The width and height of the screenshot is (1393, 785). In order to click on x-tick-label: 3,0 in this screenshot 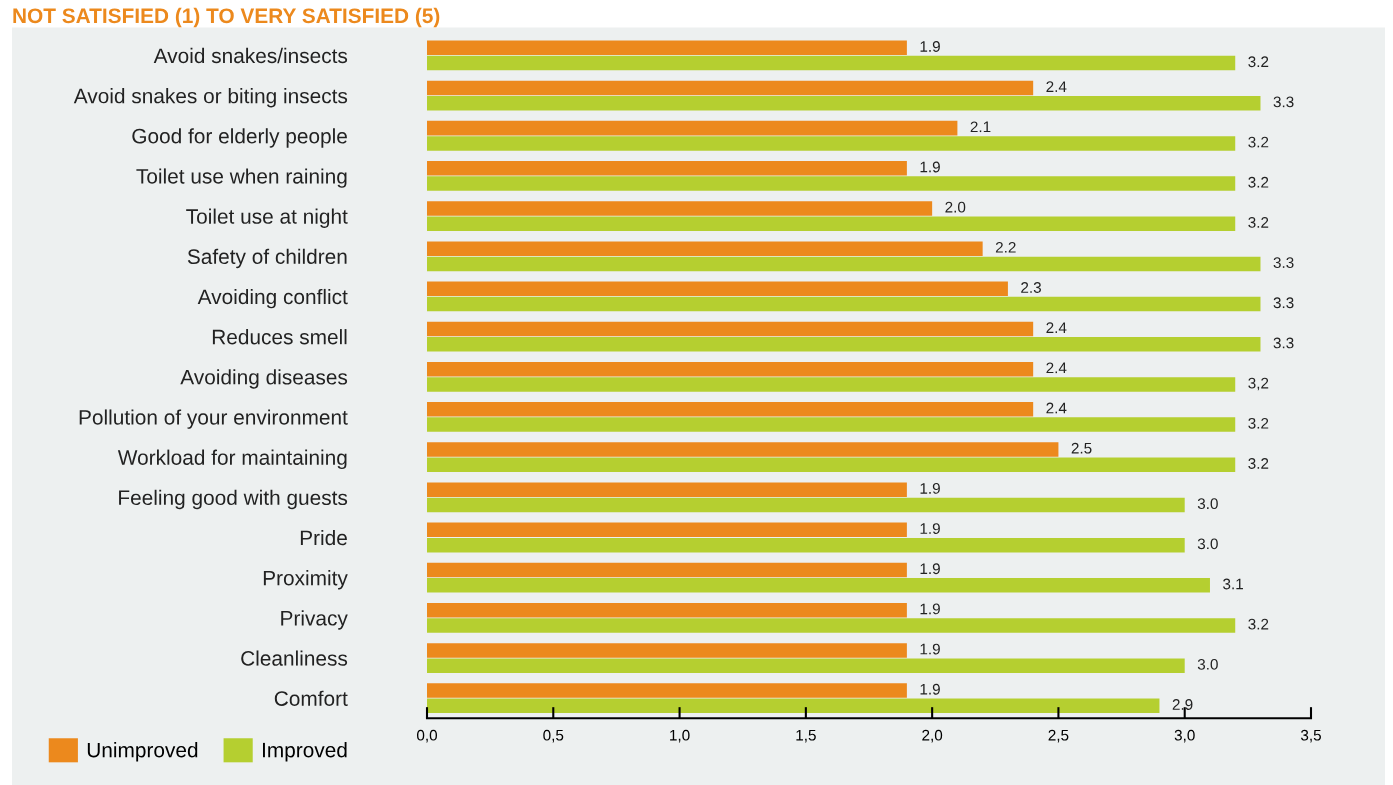, I will do `click(1184, 736)`.